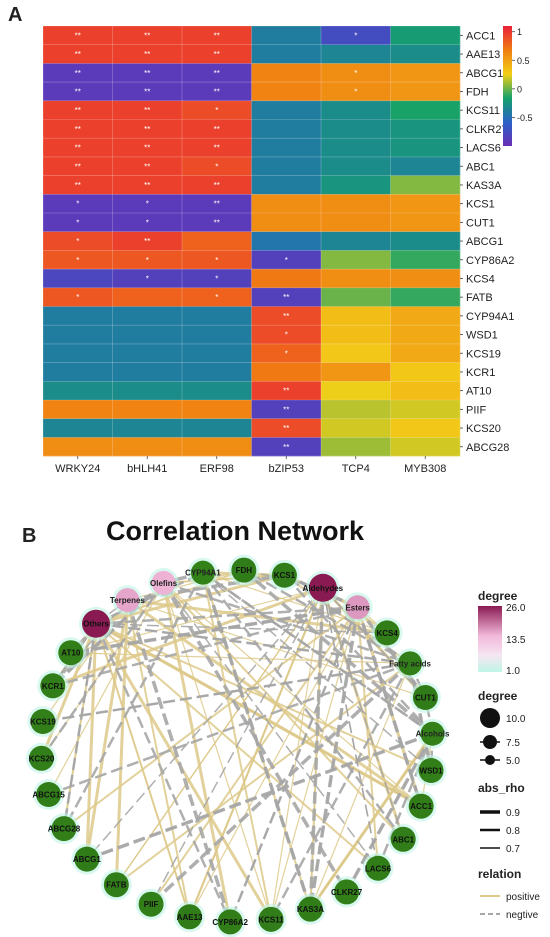 Image resolution: width=550 pixels, height=937 pixels. What do you see at coordinates (163, 582) in the screenshot?
I see `network-node: Olefins` at bounding box center [163, 582].